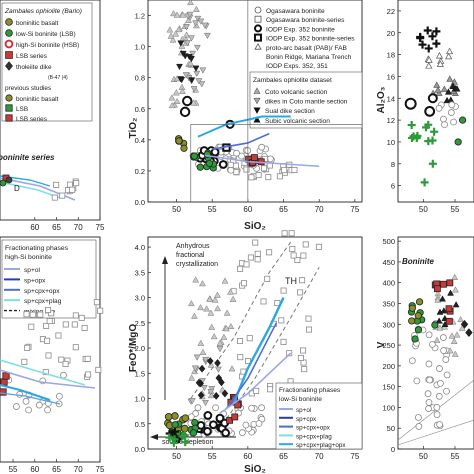  I want to click on legend2-box, so click(306, 100).